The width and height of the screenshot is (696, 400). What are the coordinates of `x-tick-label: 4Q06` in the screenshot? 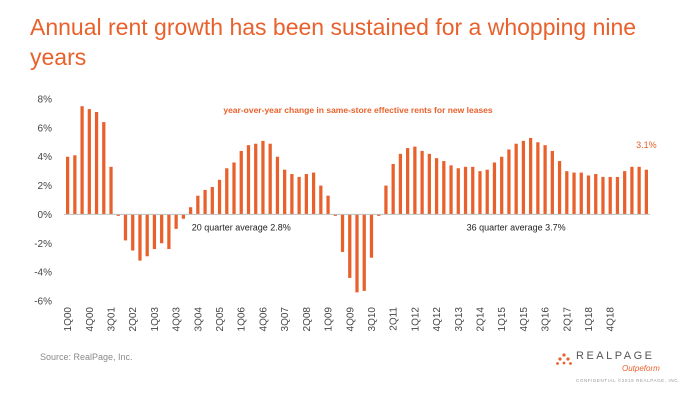 It's located at (263, 319).